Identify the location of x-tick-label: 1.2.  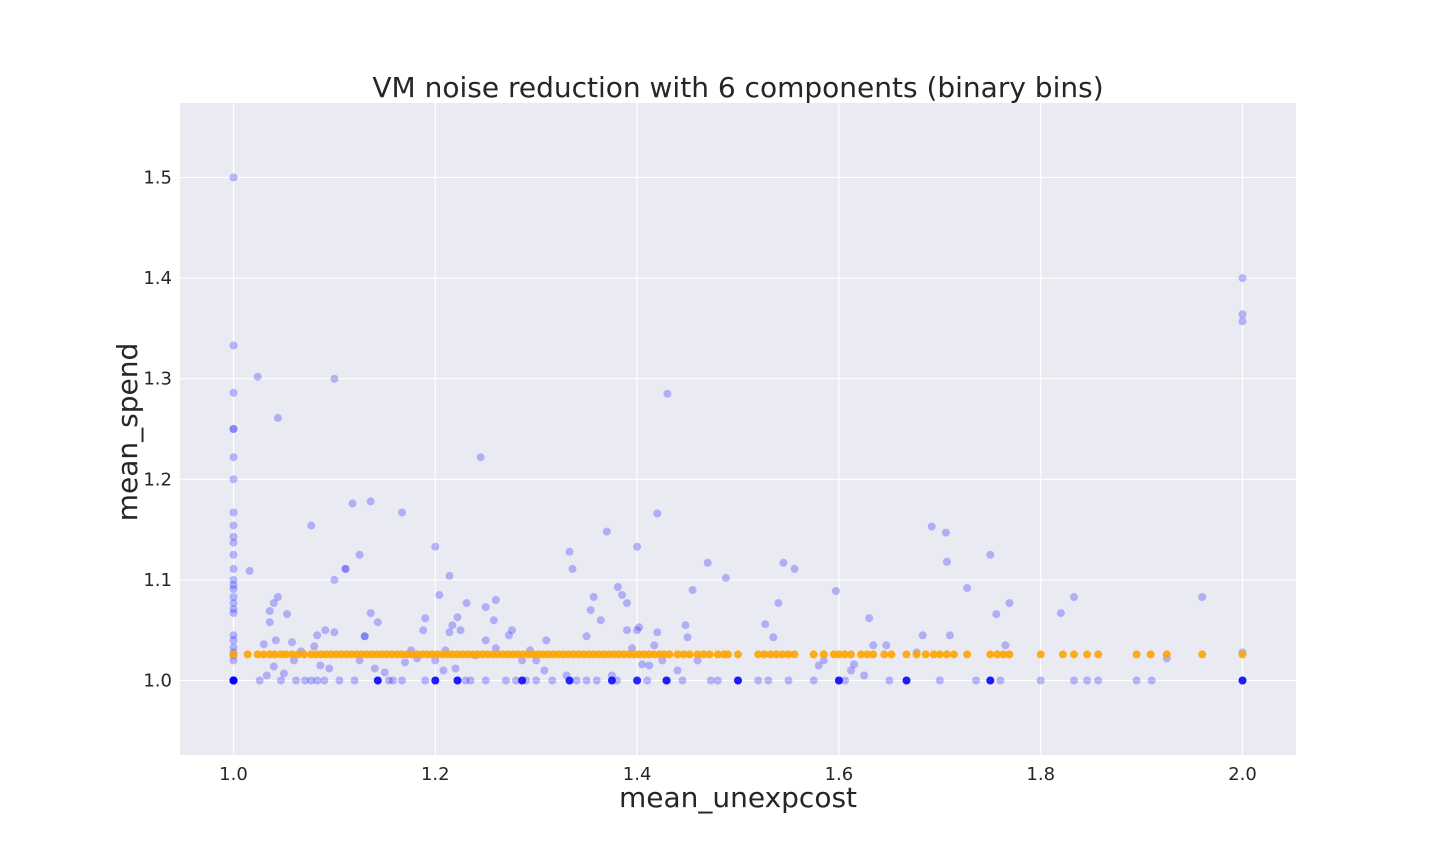
(435, 774).